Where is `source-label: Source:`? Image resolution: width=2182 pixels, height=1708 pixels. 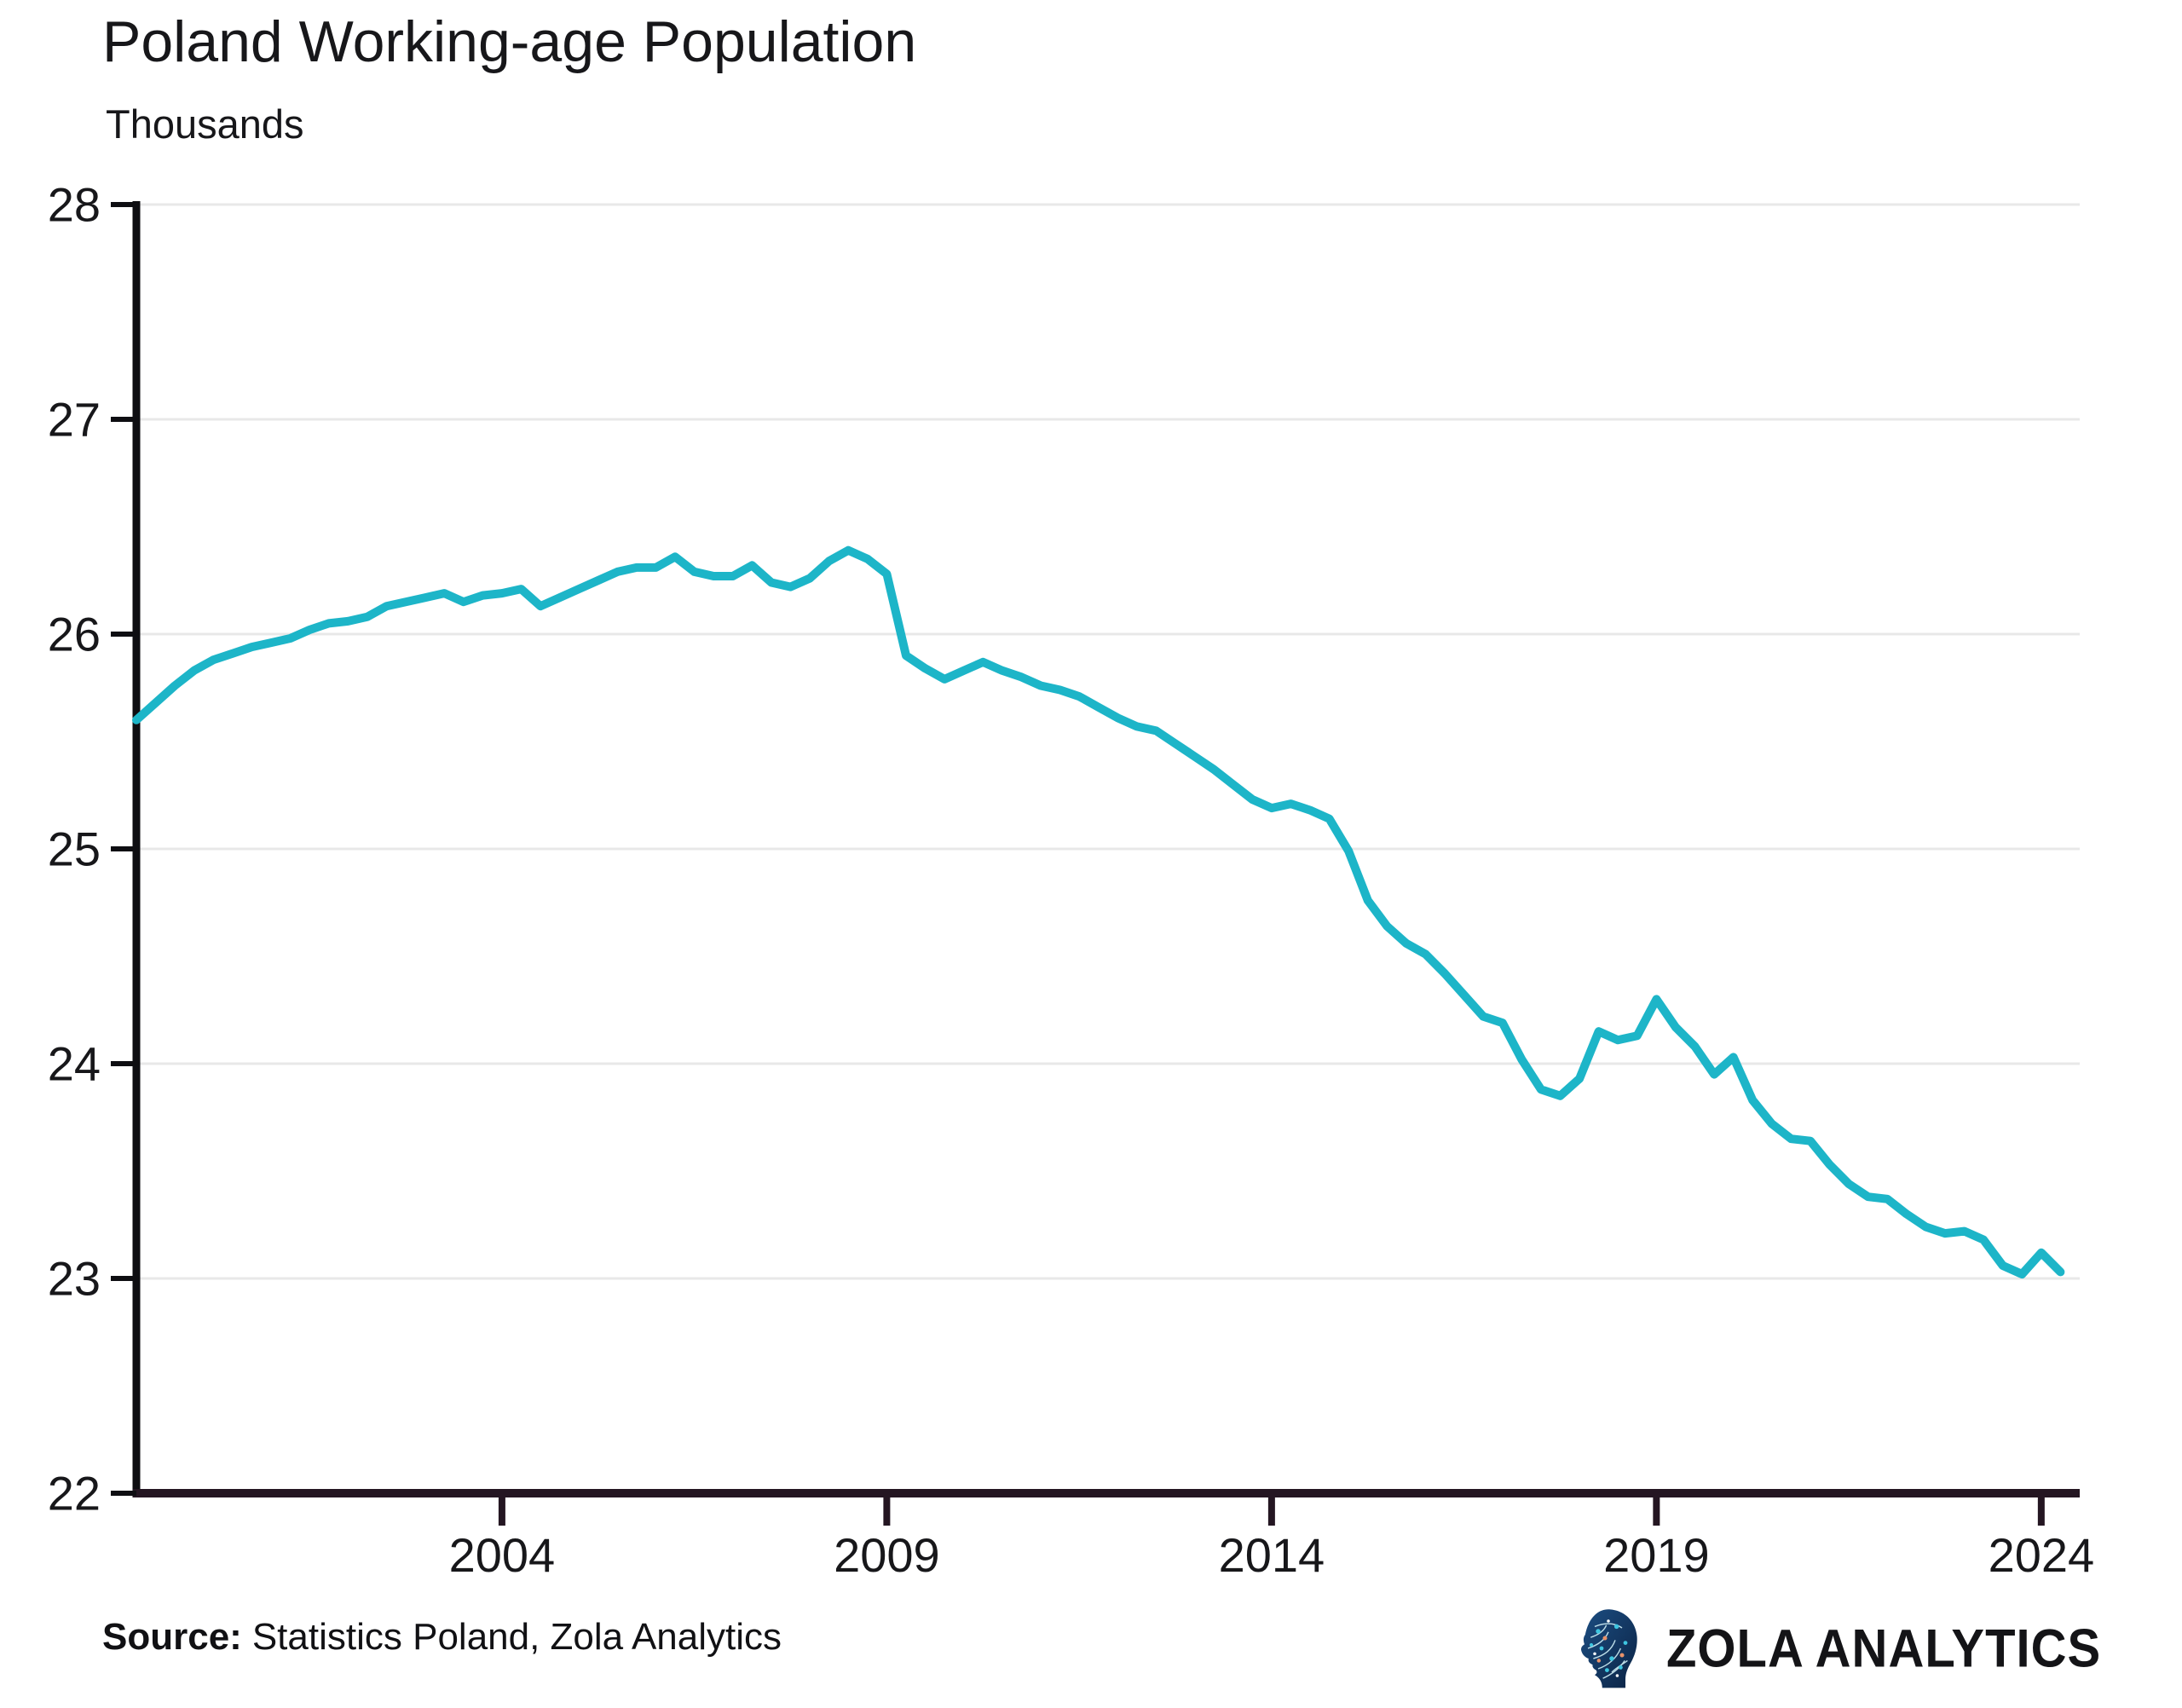
source-label: Source: is located at coordinates (172, 1637).